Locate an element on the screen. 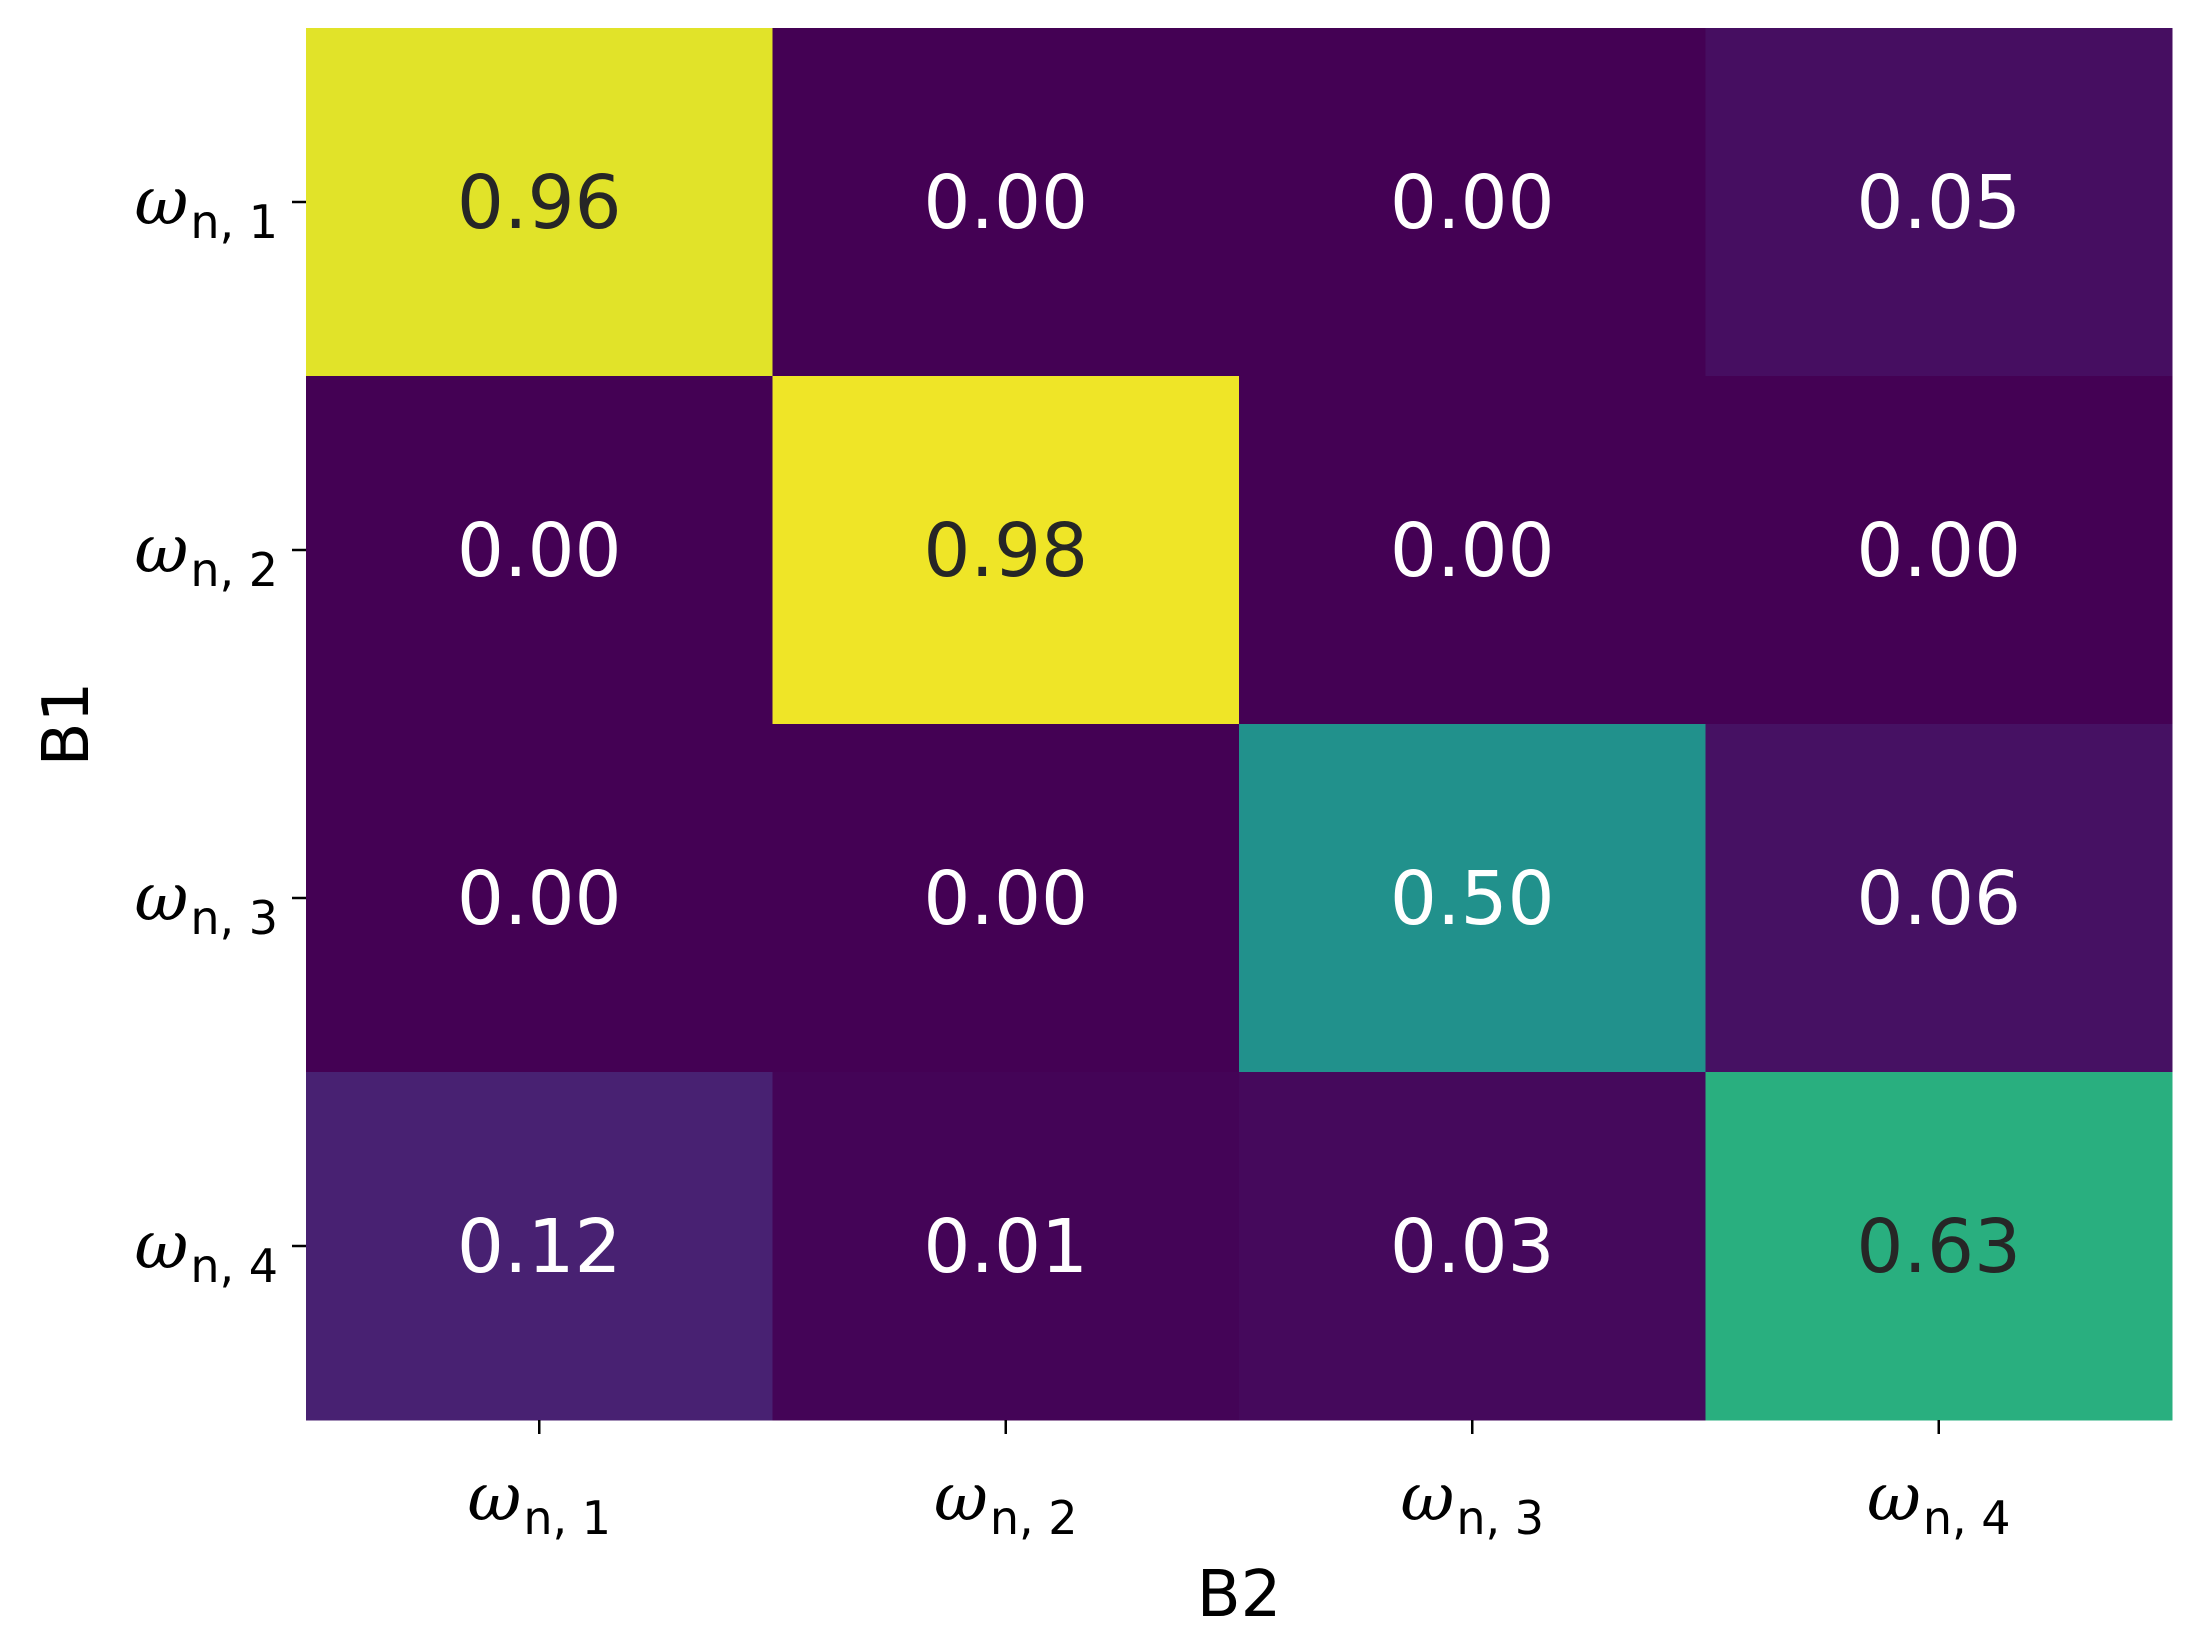 The height and width of the screenshot is (1637, 2194). heatmap-cell-r1-c4 is located at coordinates (1939, 202).